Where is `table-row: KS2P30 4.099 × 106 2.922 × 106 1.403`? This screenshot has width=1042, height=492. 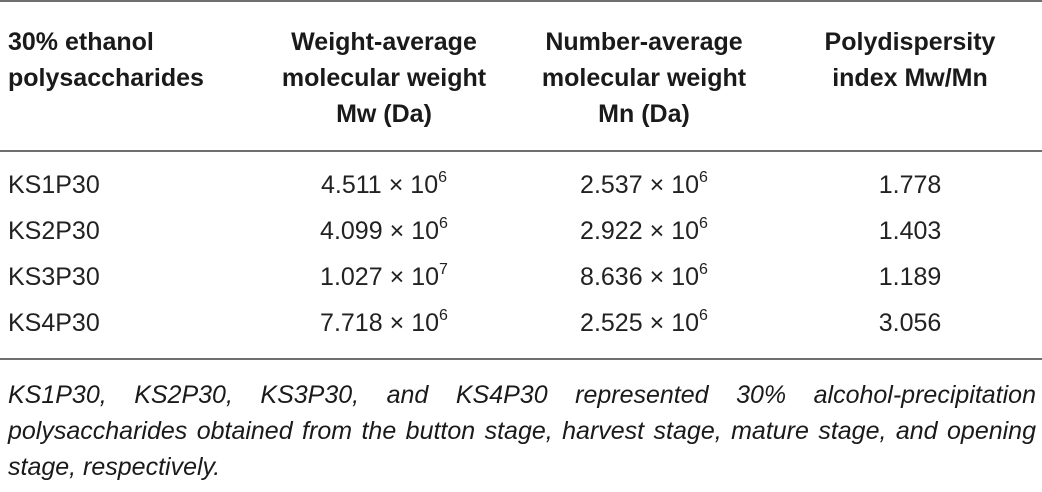
table-row: KS2P30 4.099 × 106 2.922 × 106 1.403 is located at coordinates (521, 231).